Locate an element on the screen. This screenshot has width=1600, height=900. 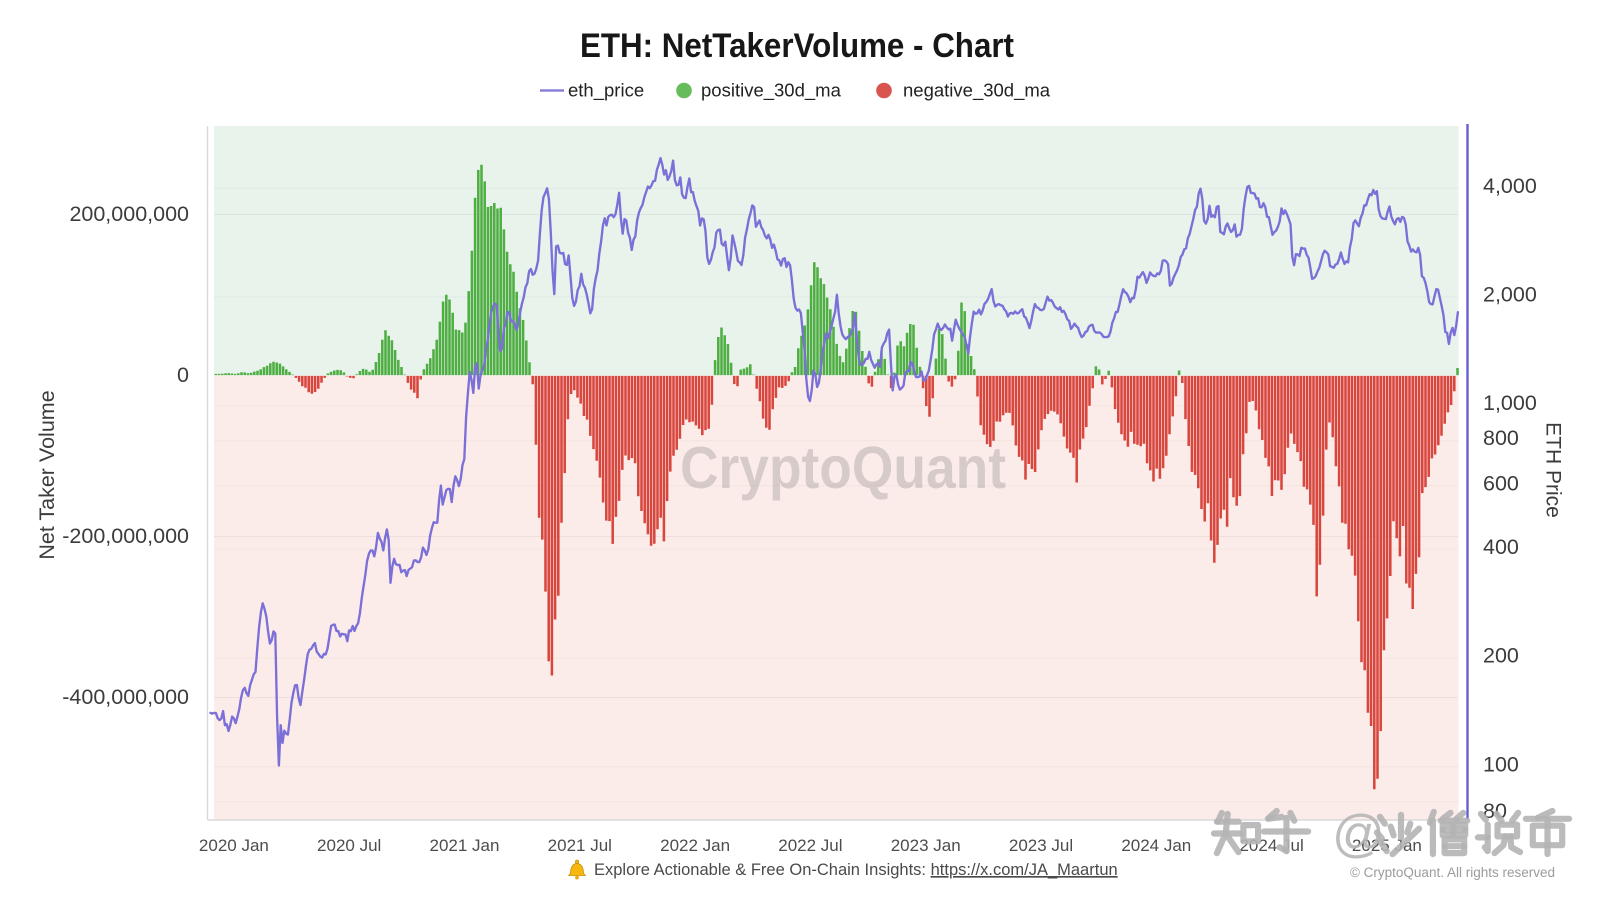
svg-text: 2022 Jan is located at coordinates (695, 845).